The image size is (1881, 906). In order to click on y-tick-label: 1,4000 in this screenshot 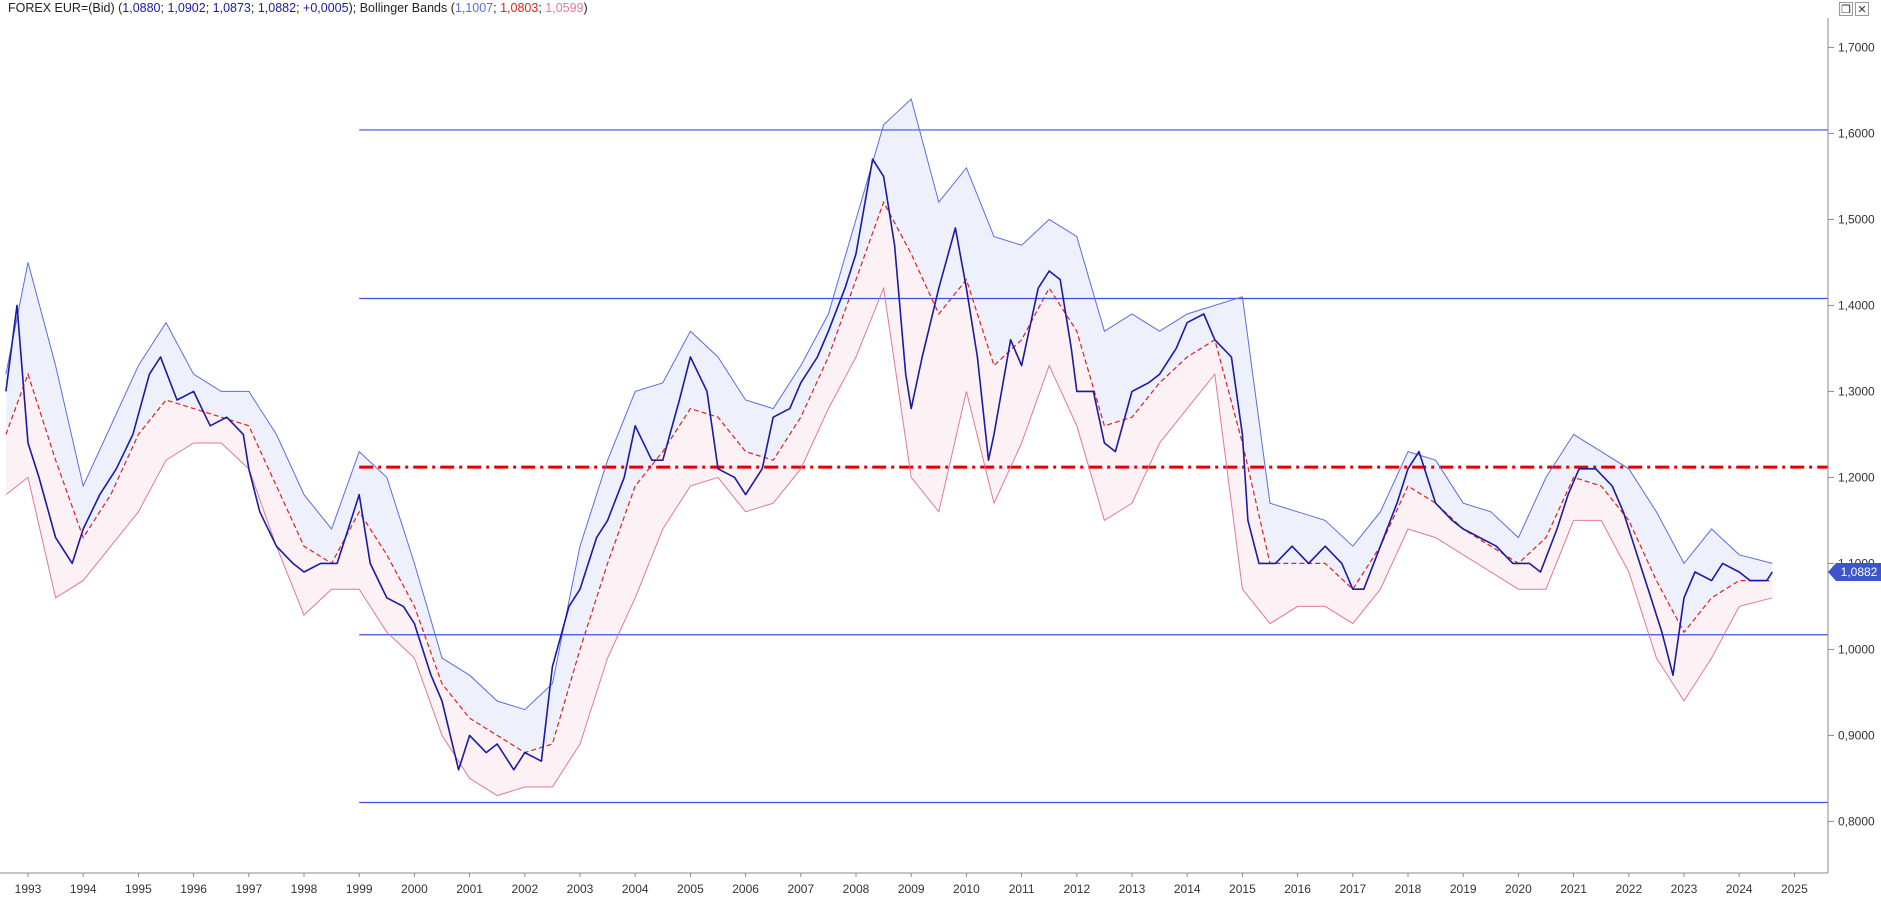, I will do `click(1856, 305)`.